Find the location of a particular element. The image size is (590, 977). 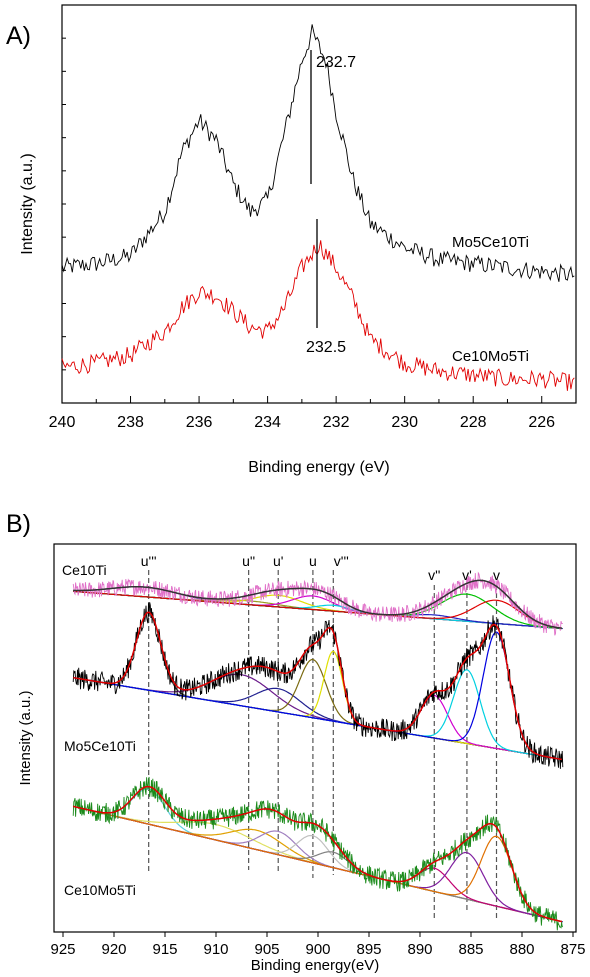

panel-a-y-ticks is located at coordinates (64, 204).